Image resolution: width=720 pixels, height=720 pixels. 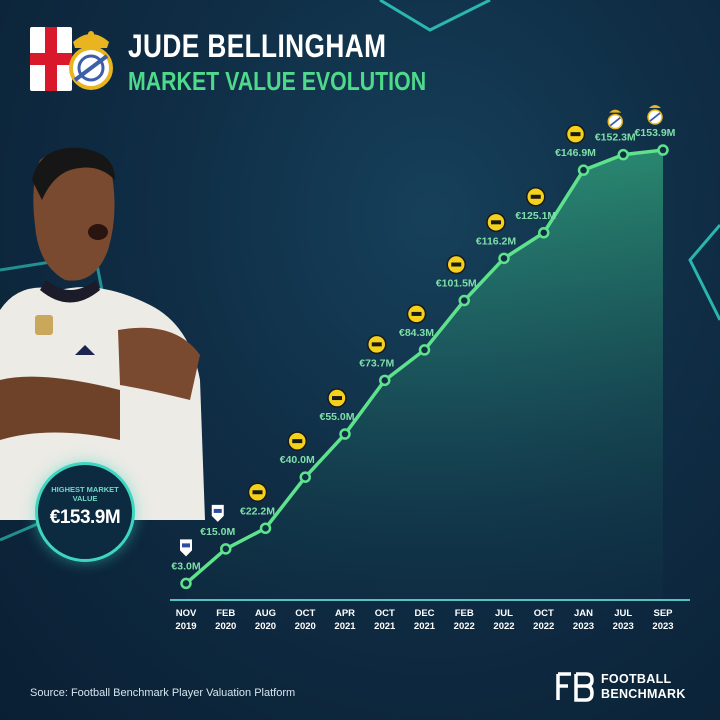 What do you see at coordinates (336, 417) in the screenshot?
I see `data-label: €55.0M` at bounding box center [336, 417].